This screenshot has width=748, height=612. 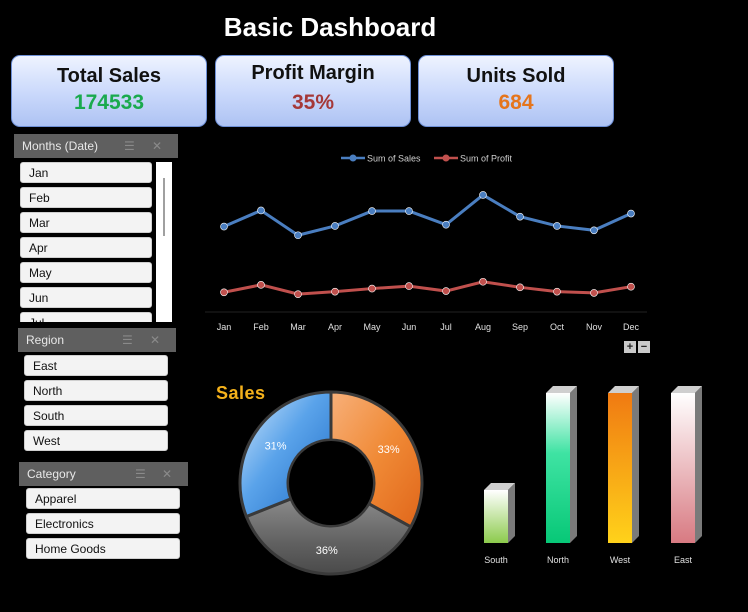 What do you see at coordinates (486, 159) in the screenshot?
I see `legend-label-profit: Sum of Profit` at bounding box center [486, 159].